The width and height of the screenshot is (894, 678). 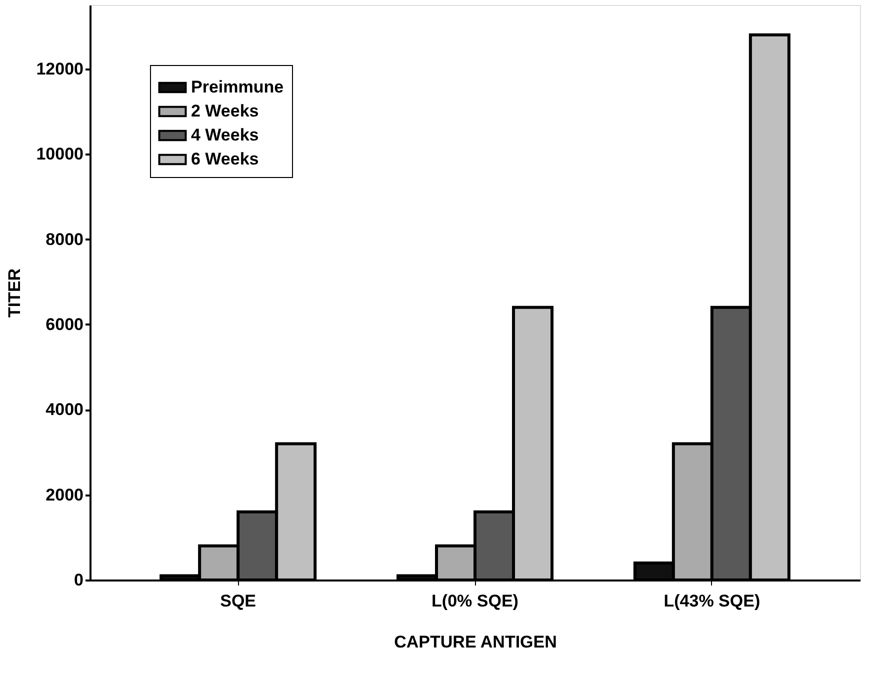 I want to click on legend-label: 4 Weeks, so click(x=225, y=135).